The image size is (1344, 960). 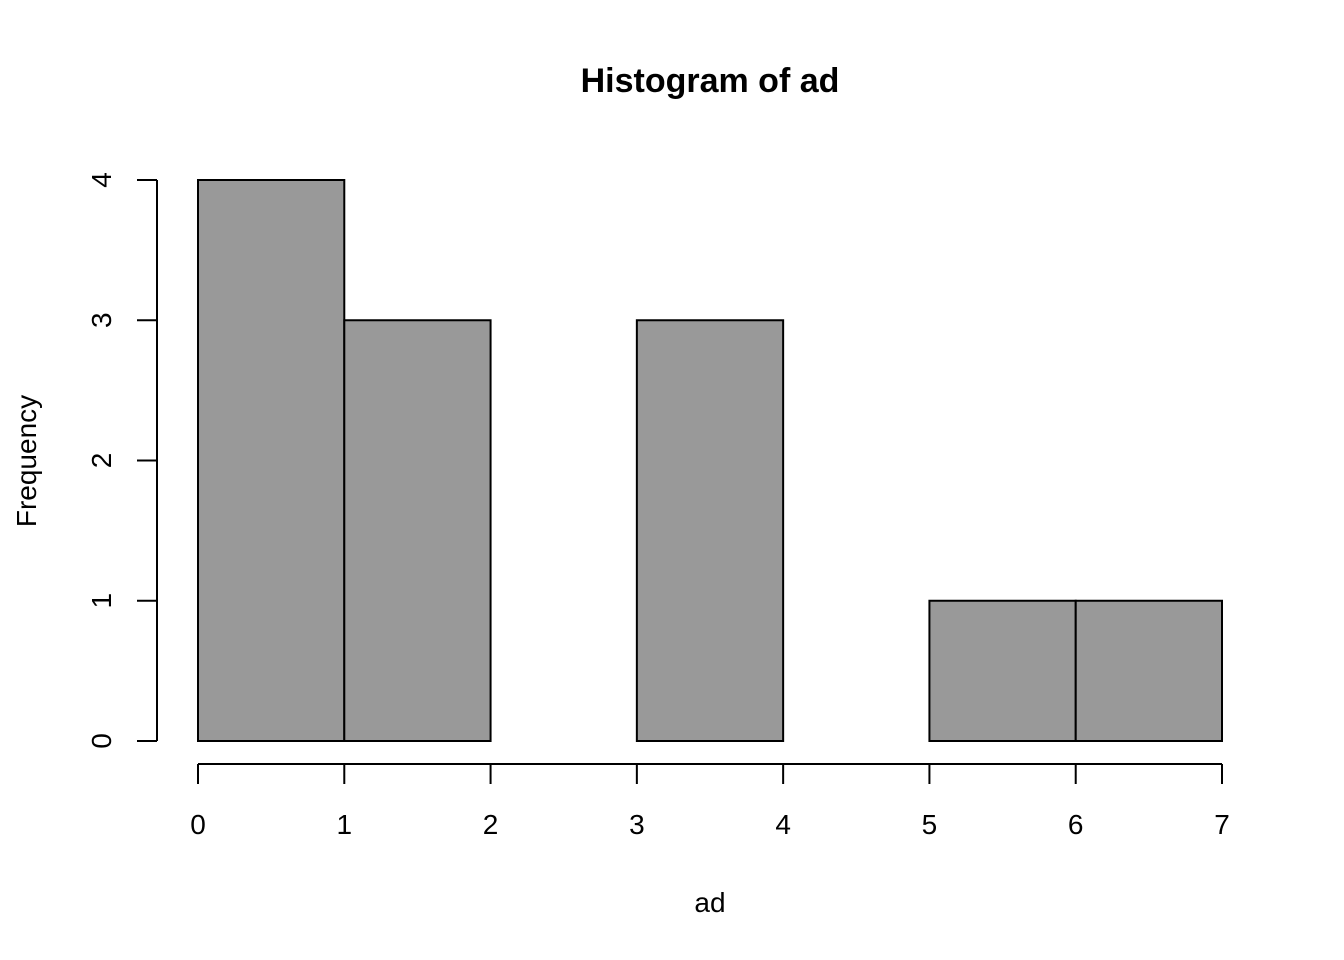 What do you see at coordinates (122, 460) in the screenshot?
I see `y-axis: 0 1 2 3 4` at bounding box center [122, 460].